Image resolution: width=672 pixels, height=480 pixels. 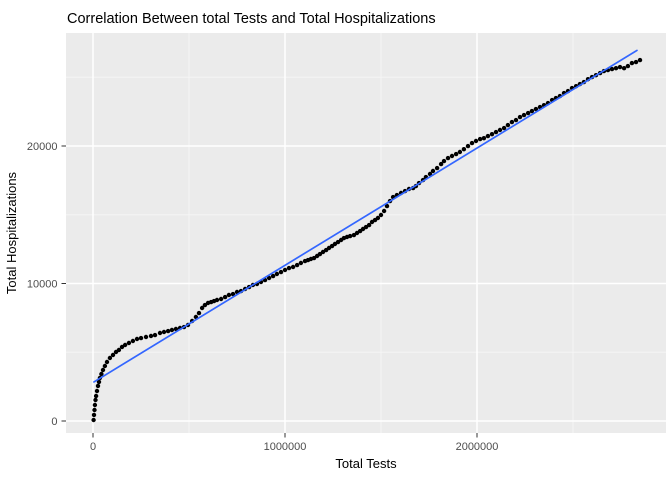 I want to click on x-axis-title: Total Tests, so click(x=366, y=463).